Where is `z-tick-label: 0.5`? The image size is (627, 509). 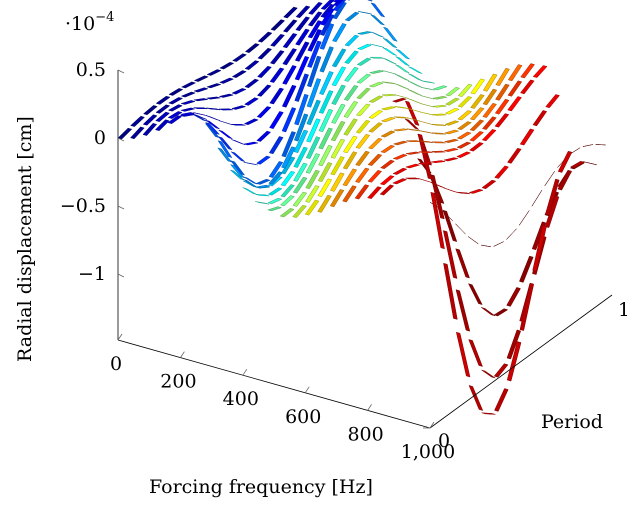
z-tick-label: 0.5 is located at coordinates (91, 70).